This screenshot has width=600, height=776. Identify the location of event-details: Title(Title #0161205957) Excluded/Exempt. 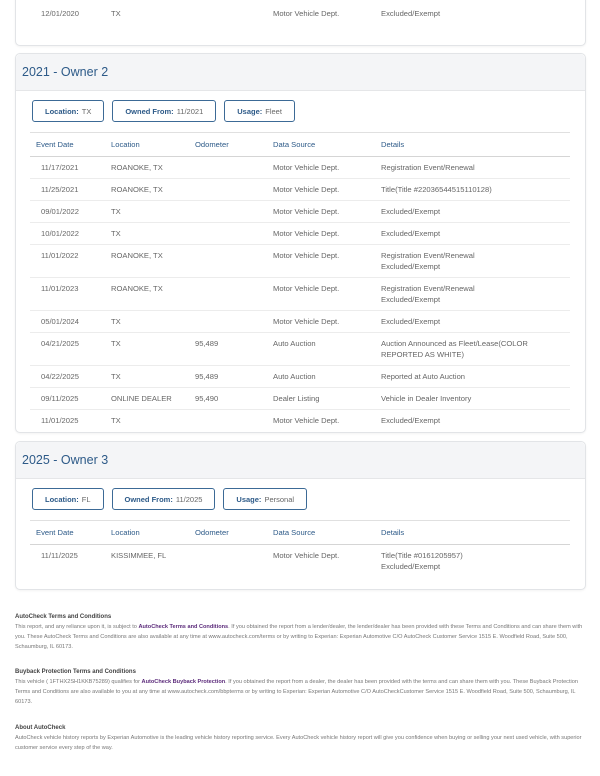
(422, 561).